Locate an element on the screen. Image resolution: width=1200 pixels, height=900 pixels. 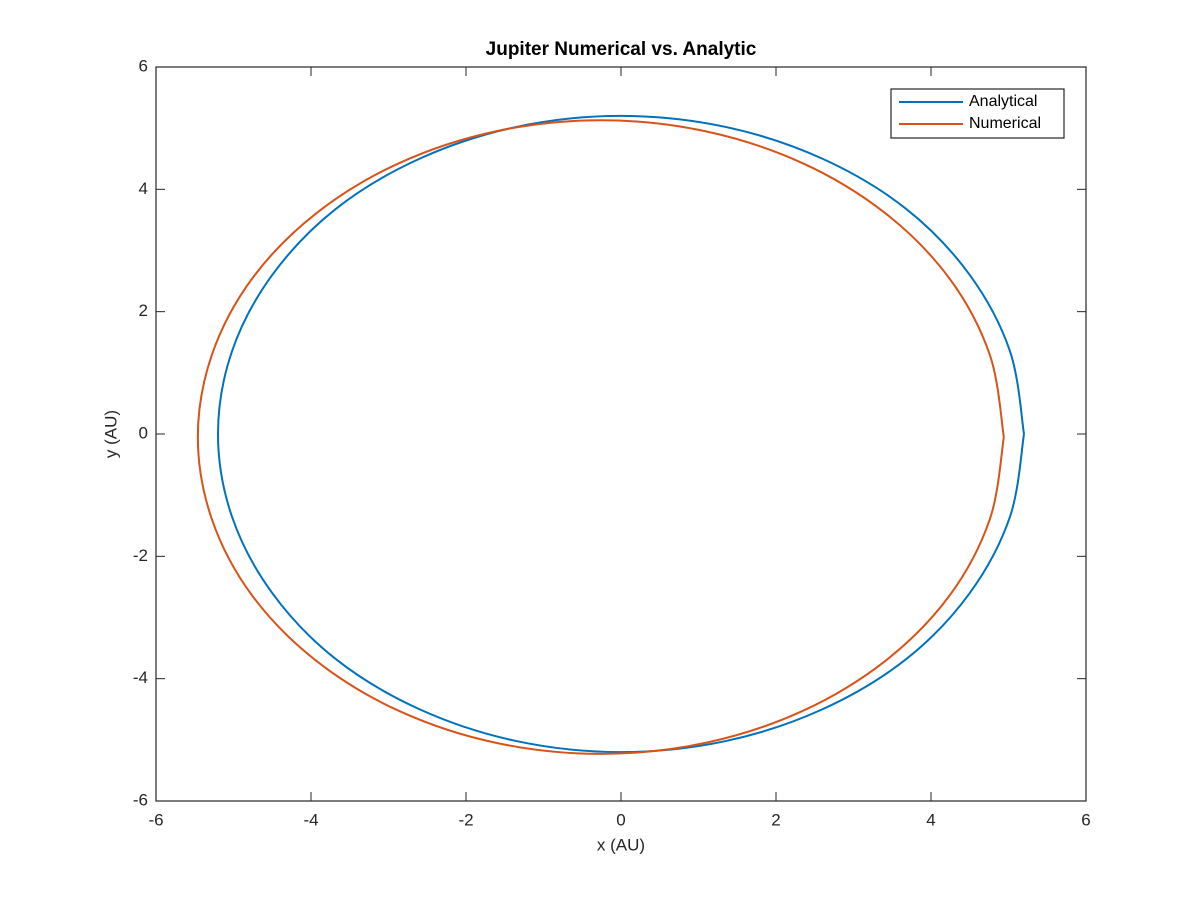
chart-title: Jupiter Numerical vs. Analytic is located at coordinates (621, 49).